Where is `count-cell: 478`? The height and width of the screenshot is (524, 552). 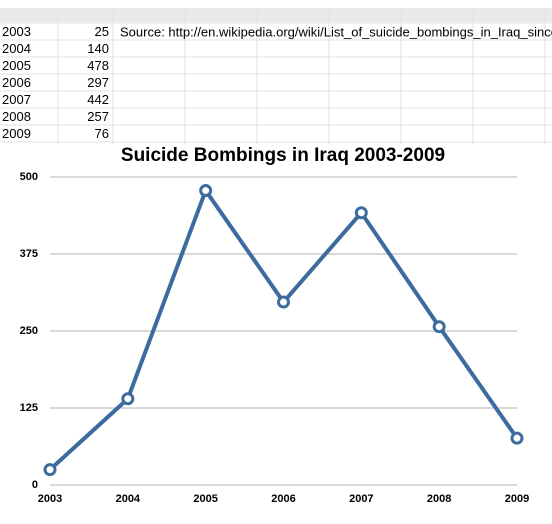 count-cell: 478 is located at coordinates (98, 65).